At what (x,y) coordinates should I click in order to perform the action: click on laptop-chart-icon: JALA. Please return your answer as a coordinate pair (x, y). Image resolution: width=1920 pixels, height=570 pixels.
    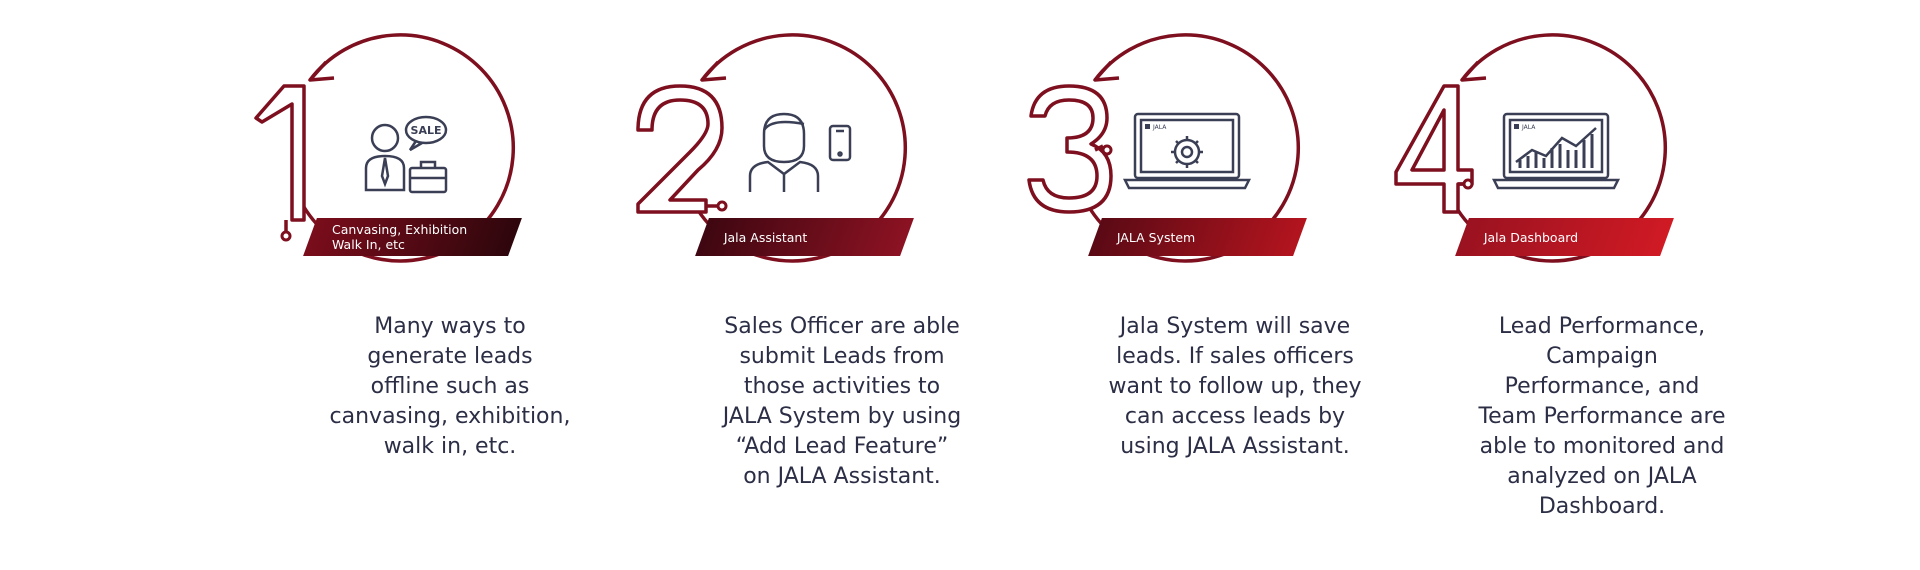
    Looking at the image, I should click on (1556, 151).